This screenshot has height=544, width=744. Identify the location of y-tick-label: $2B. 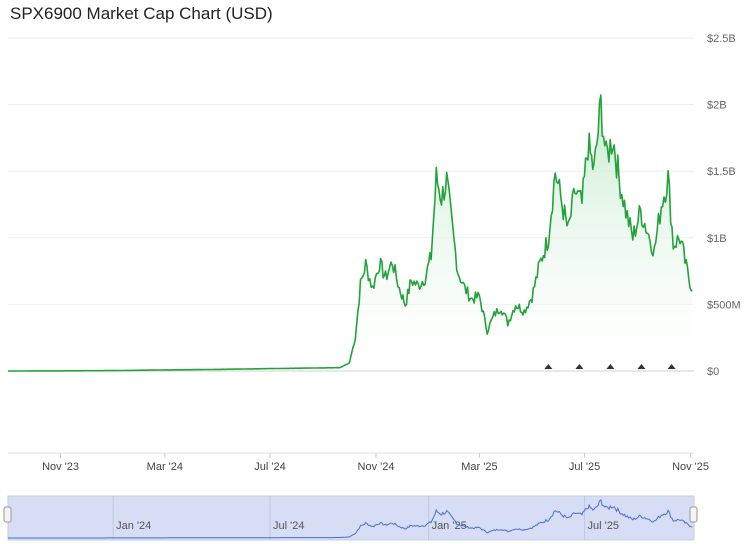
(717, 106).